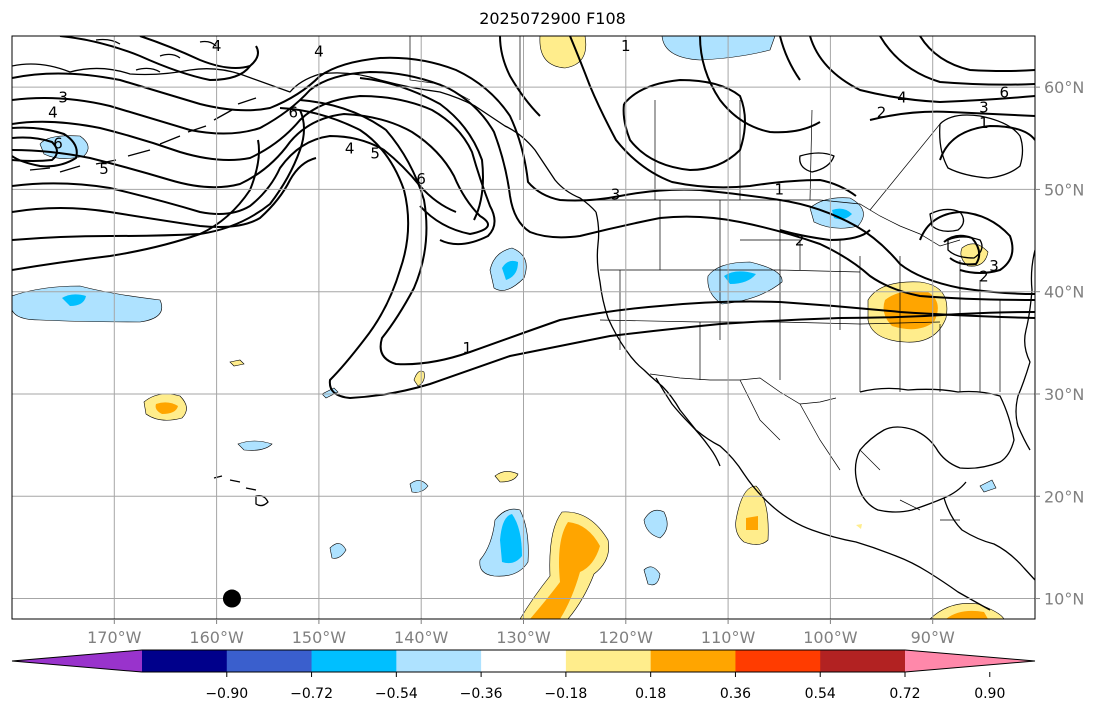  I want to click on lon-tick-label: 150°W, so click(319, 637).